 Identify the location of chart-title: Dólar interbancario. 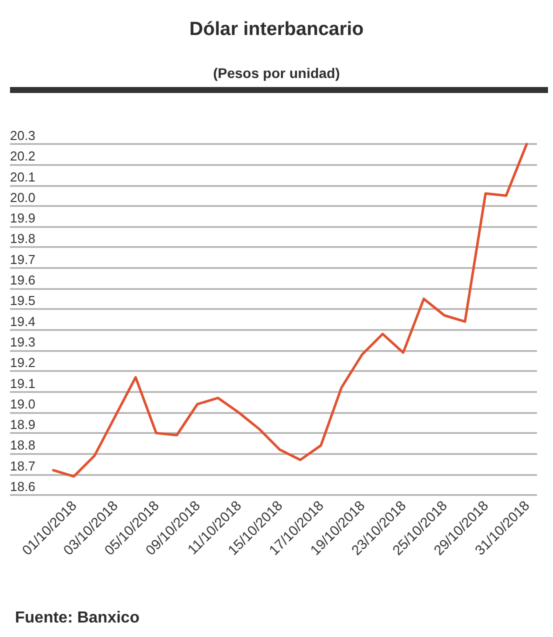
(276, 29).